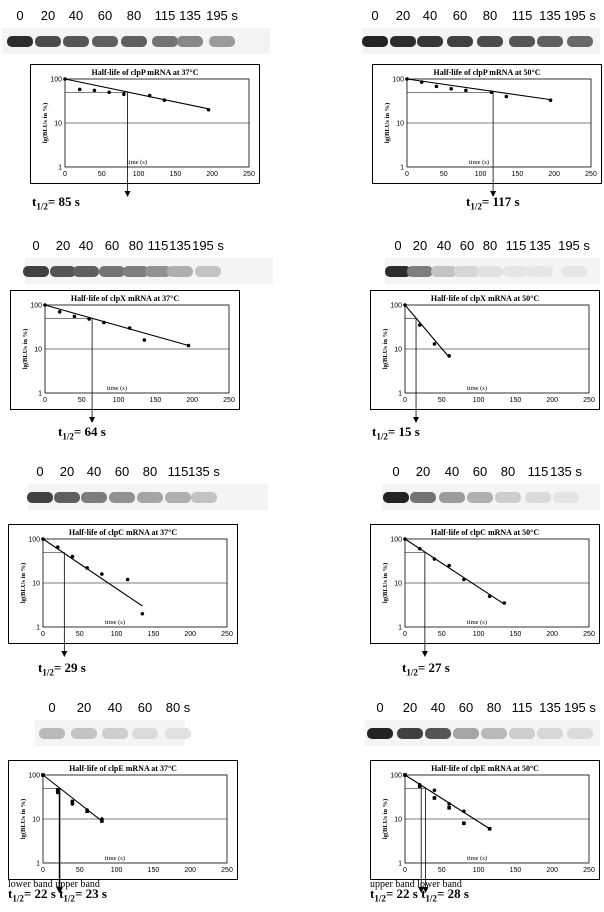 Image resolution: width=604 pixels, height=912 pixels. What do you see at coordinates (54, 884) in the screenshot?
I see `band-labels: lower band upper band` at bounding box center [54, 884].